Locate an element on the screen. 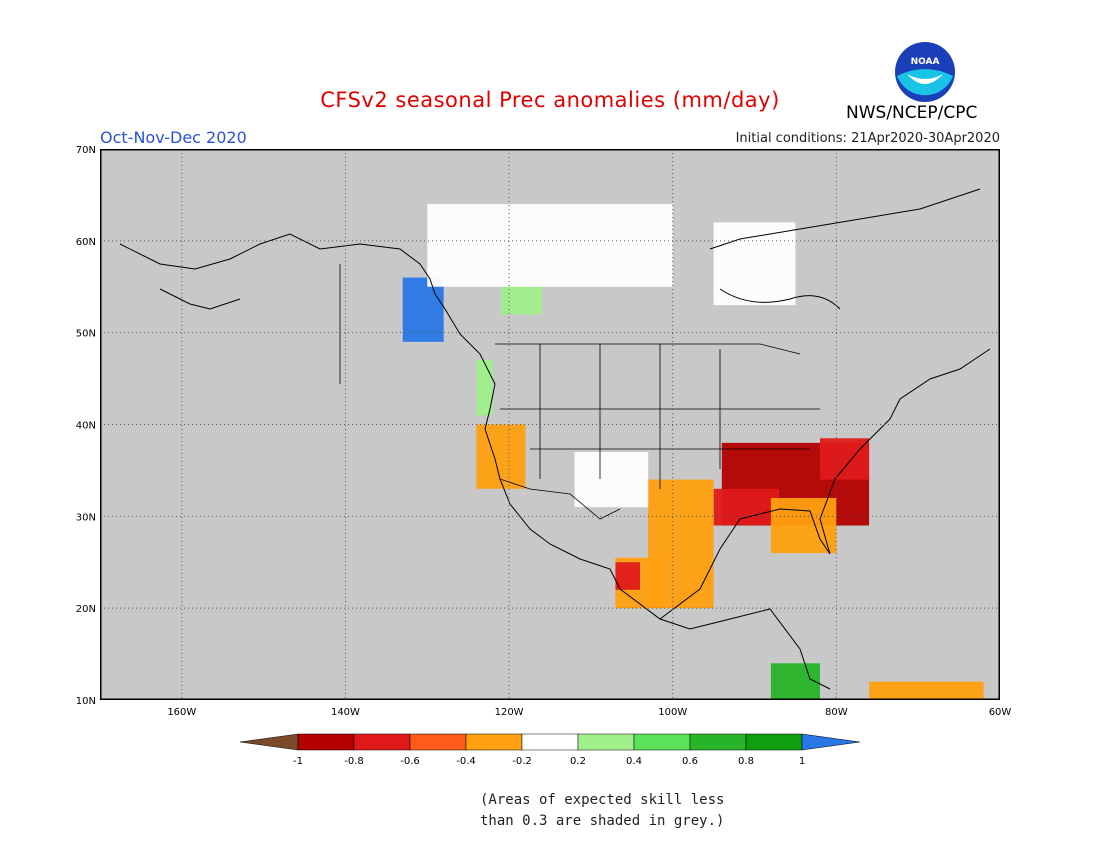 The image size is (1100, 850). lat-tick-label: 30N is located at coordinates (86, 517).